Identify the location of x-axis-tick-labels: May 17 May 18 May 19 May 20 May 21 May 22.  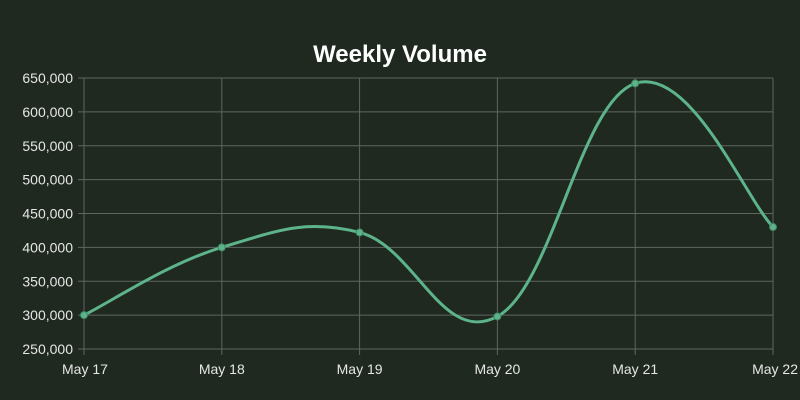
(430, 369).